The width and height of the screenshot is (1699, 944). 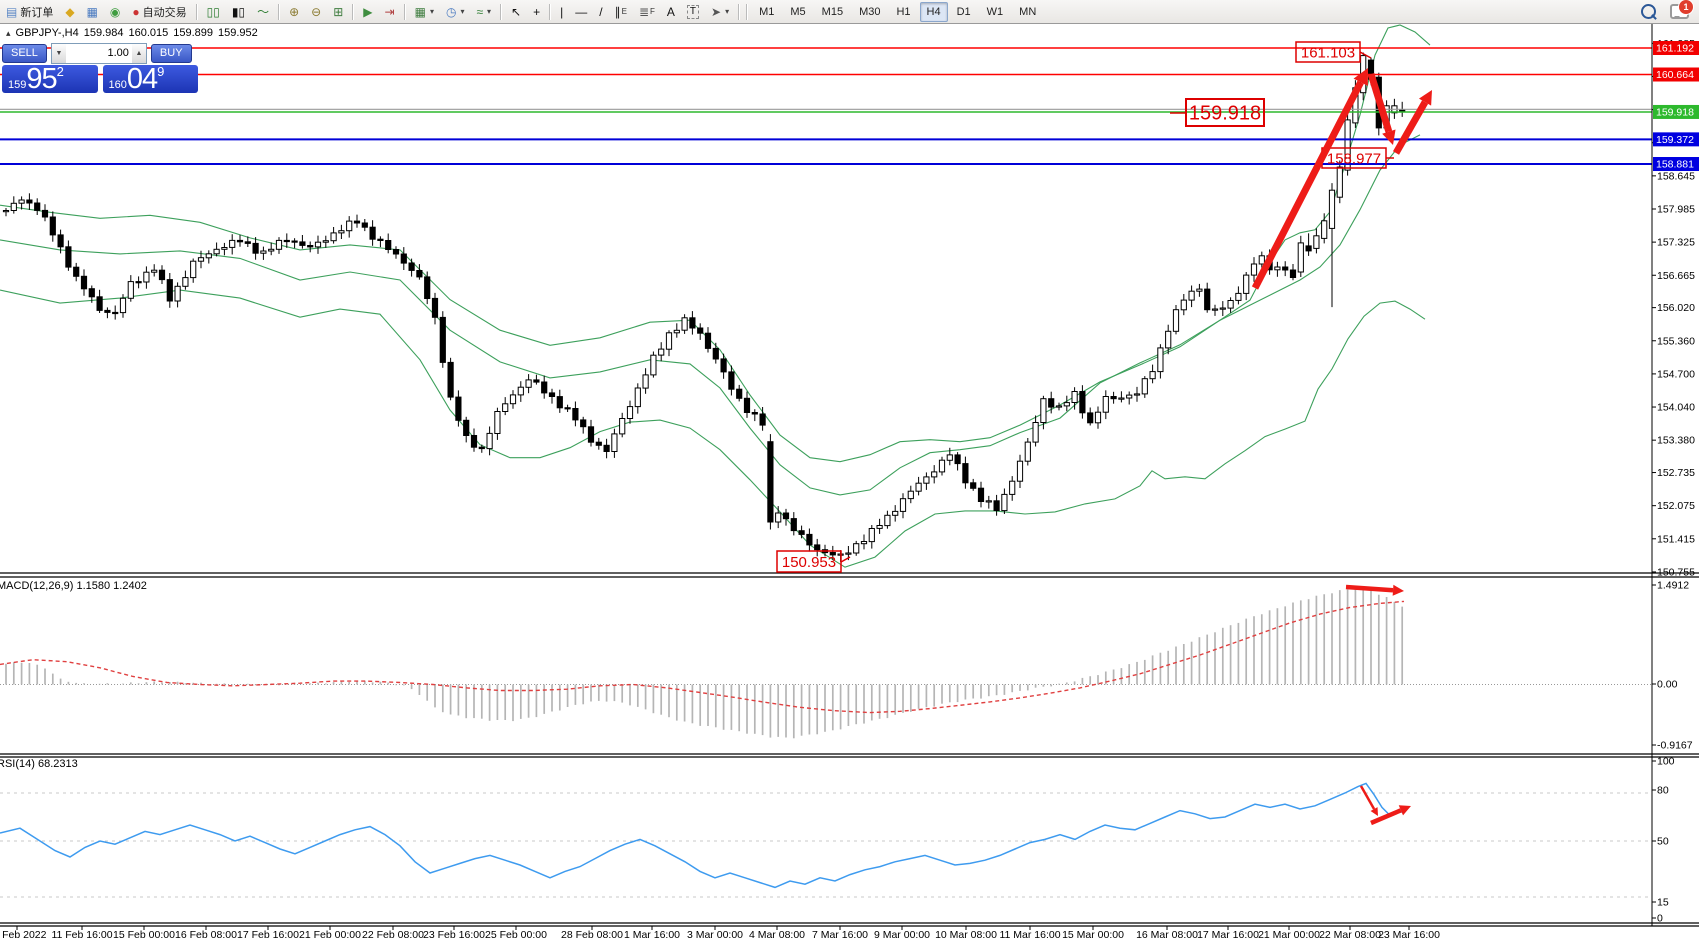 What do you see at coordinates (832, 11) in the screenshot?
I see `timeframe-M15: M15` at bounding box center [832, 11].